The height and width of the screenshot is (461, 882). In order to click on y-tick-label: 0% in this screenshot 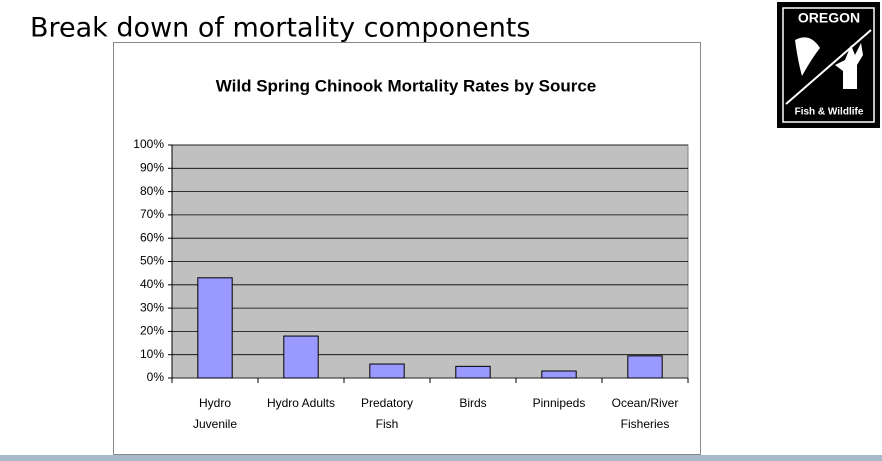, I will do `click(156, 377)`.